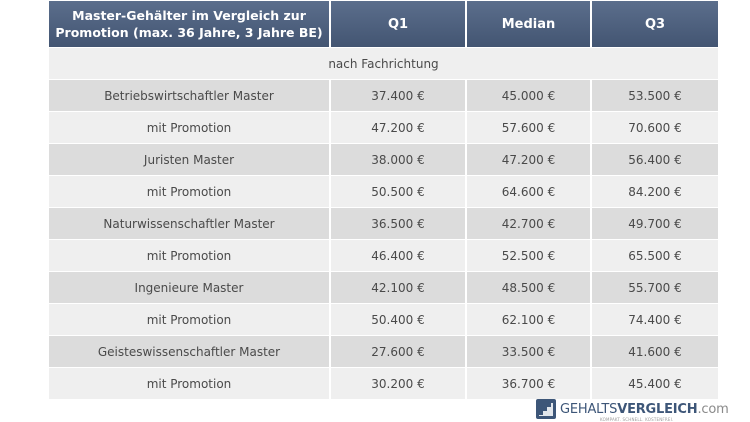 This screenshot has width=750, height=422. I want to click on q3-value: 74.400 €, so click(654, 319).